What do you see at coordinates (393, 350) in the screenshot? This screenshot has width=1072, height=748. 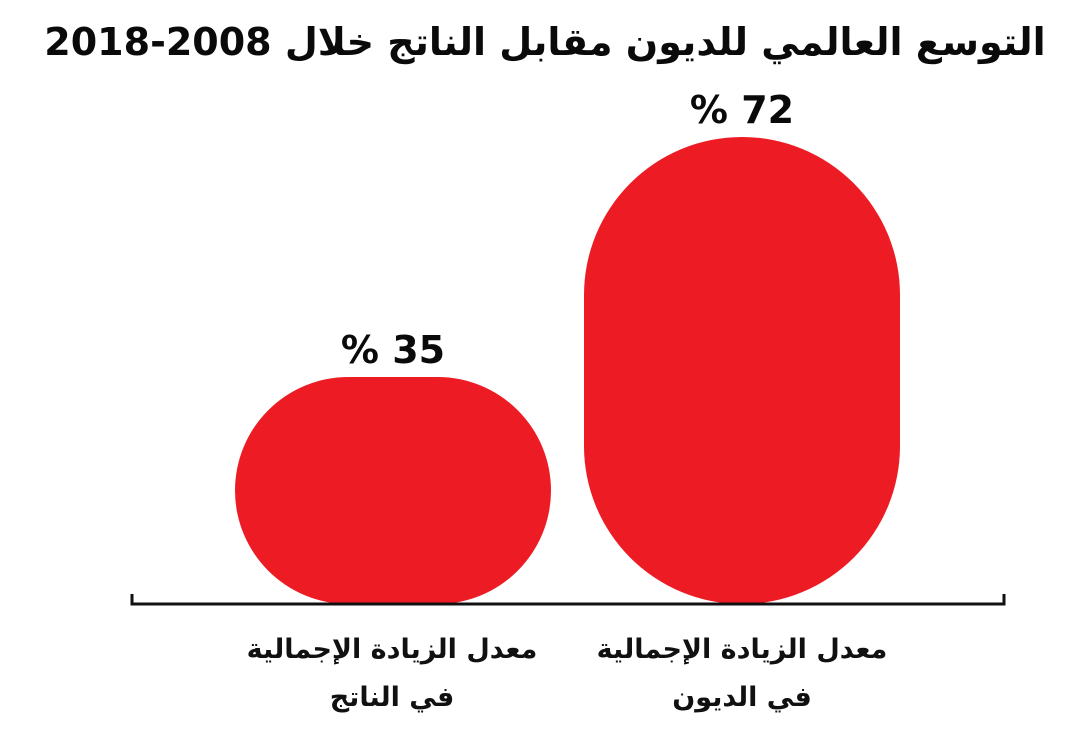 I see `data-label-output: % 35` at bounding box center [393, 350].